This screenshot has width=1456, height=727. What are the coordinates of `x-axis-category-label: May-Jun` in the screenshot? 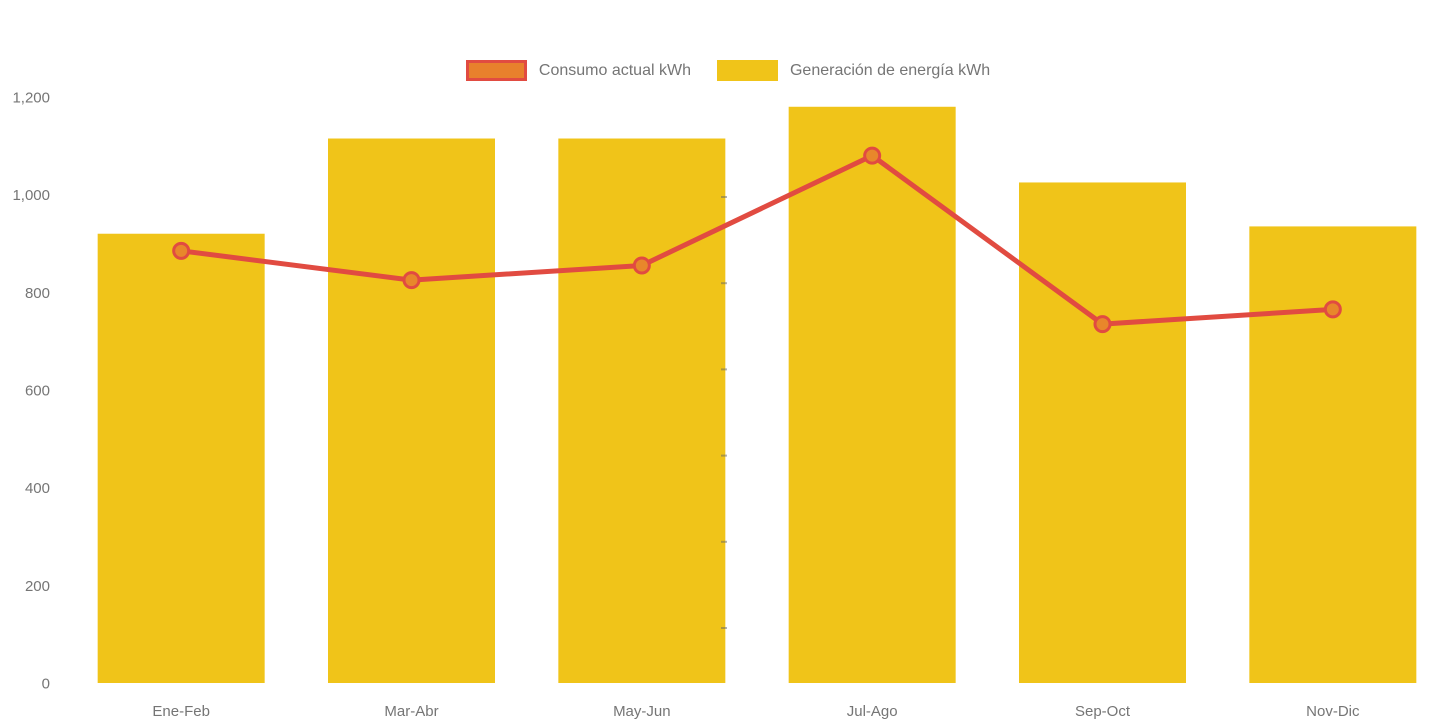 It's located at (642, 711).